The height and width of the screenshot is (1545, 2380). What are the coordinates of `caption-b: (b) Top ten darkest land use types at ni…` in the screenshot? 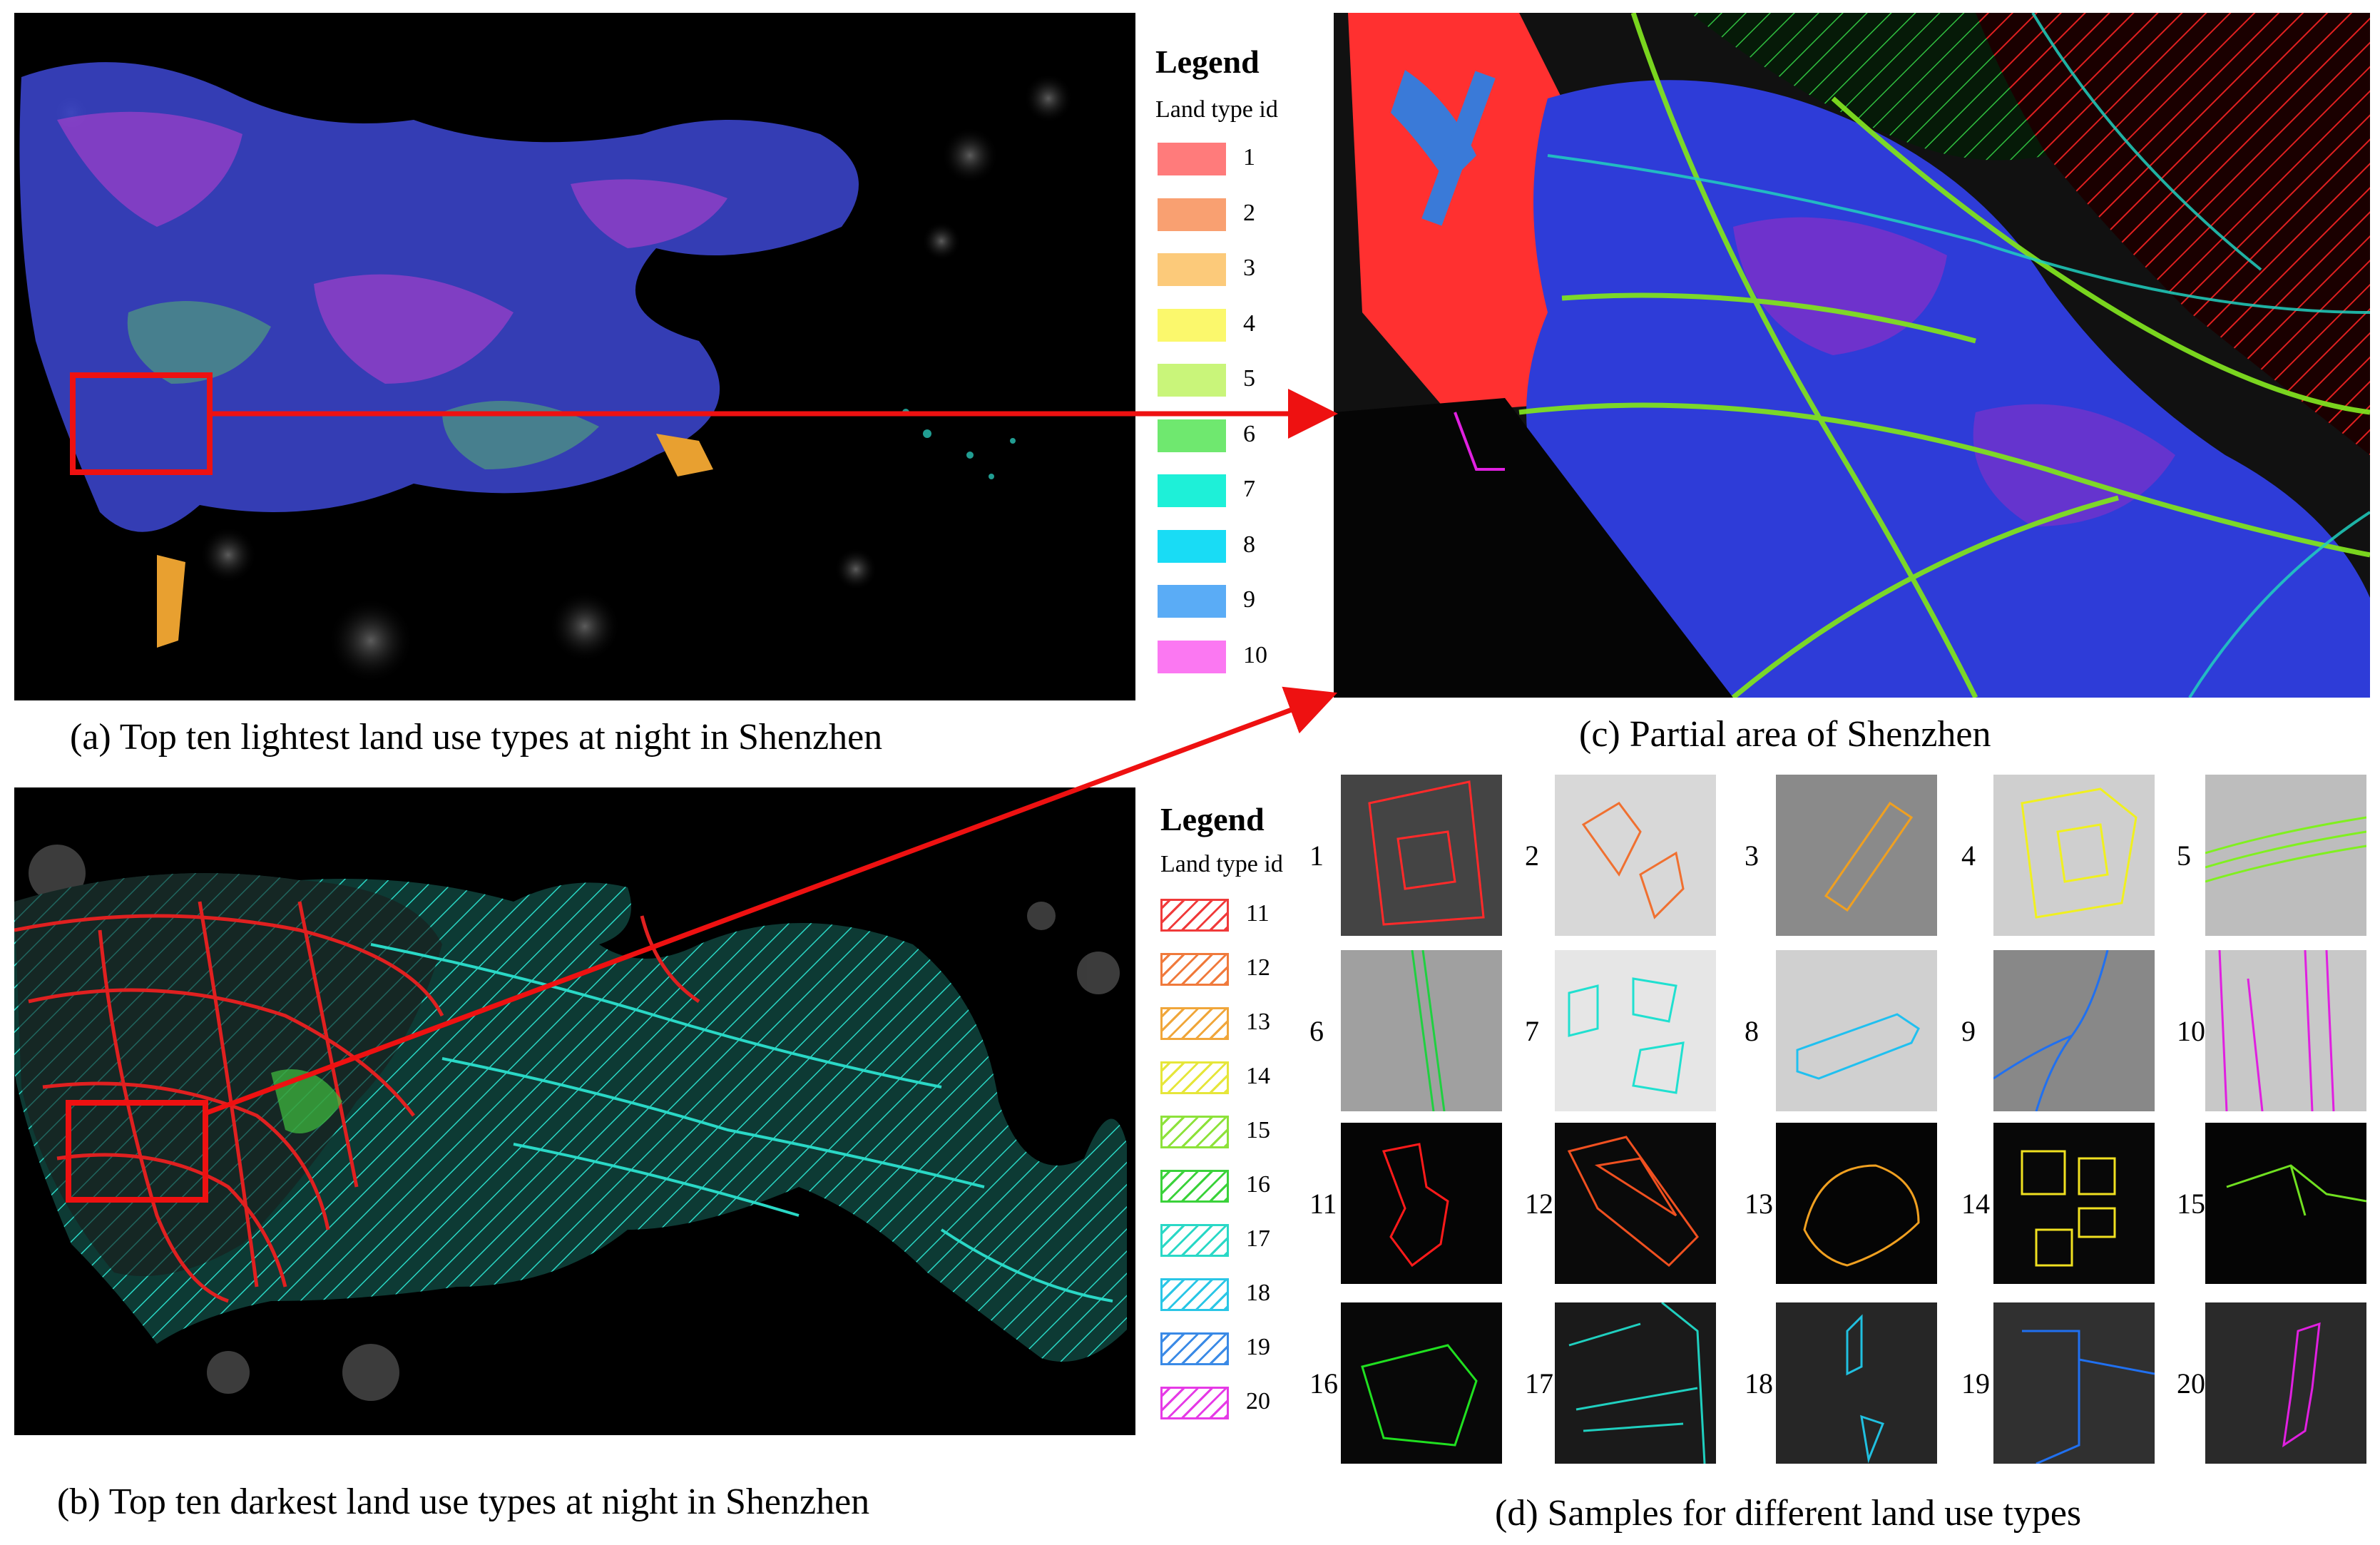 It's located at (463, 1502).